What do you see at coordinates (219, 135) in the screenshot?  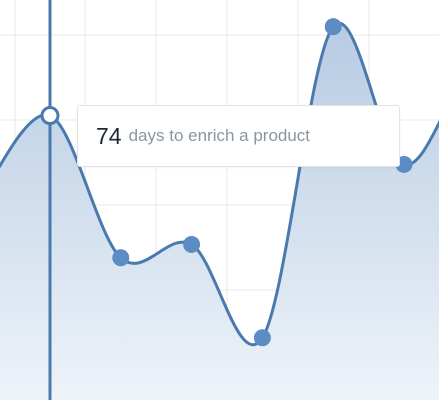 I see `tooltip-label: days to enrich a product` at bounding box center [219, 135].